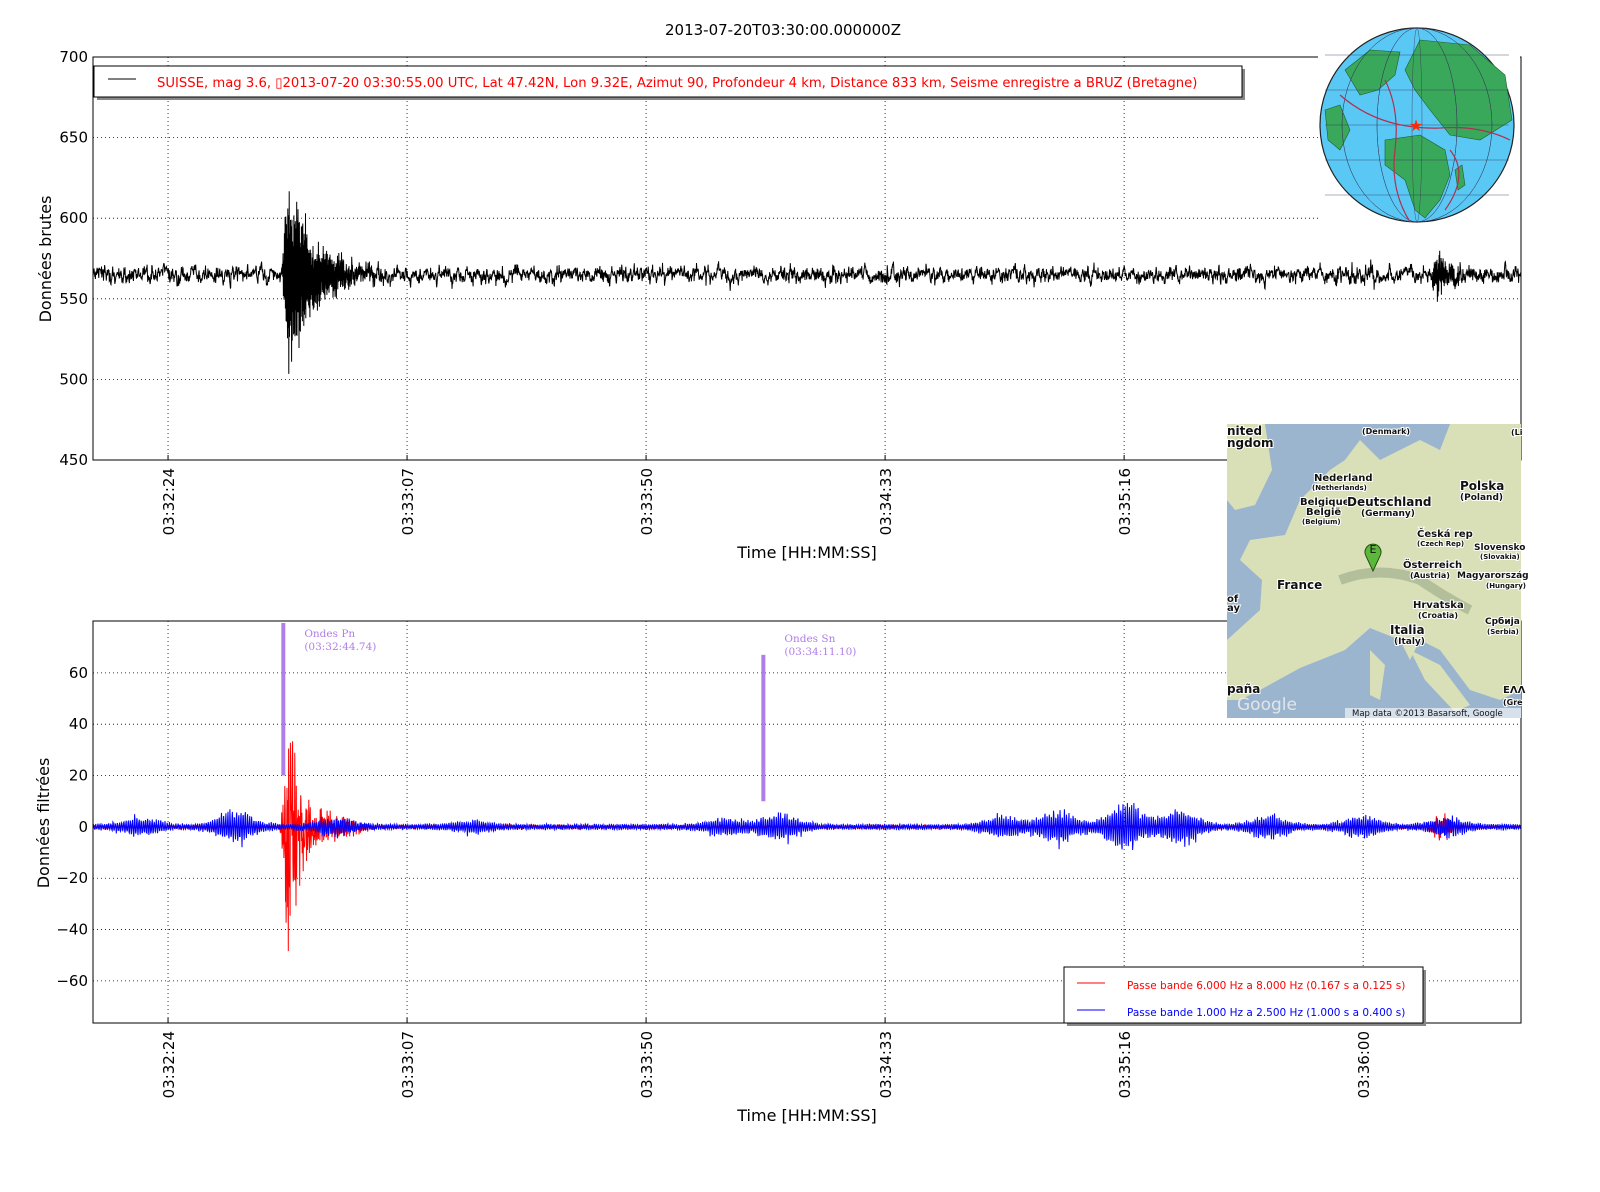  Describe the element at coordinates (1517, 432) in the screenshot. I see `map-label: (Li` at that location.